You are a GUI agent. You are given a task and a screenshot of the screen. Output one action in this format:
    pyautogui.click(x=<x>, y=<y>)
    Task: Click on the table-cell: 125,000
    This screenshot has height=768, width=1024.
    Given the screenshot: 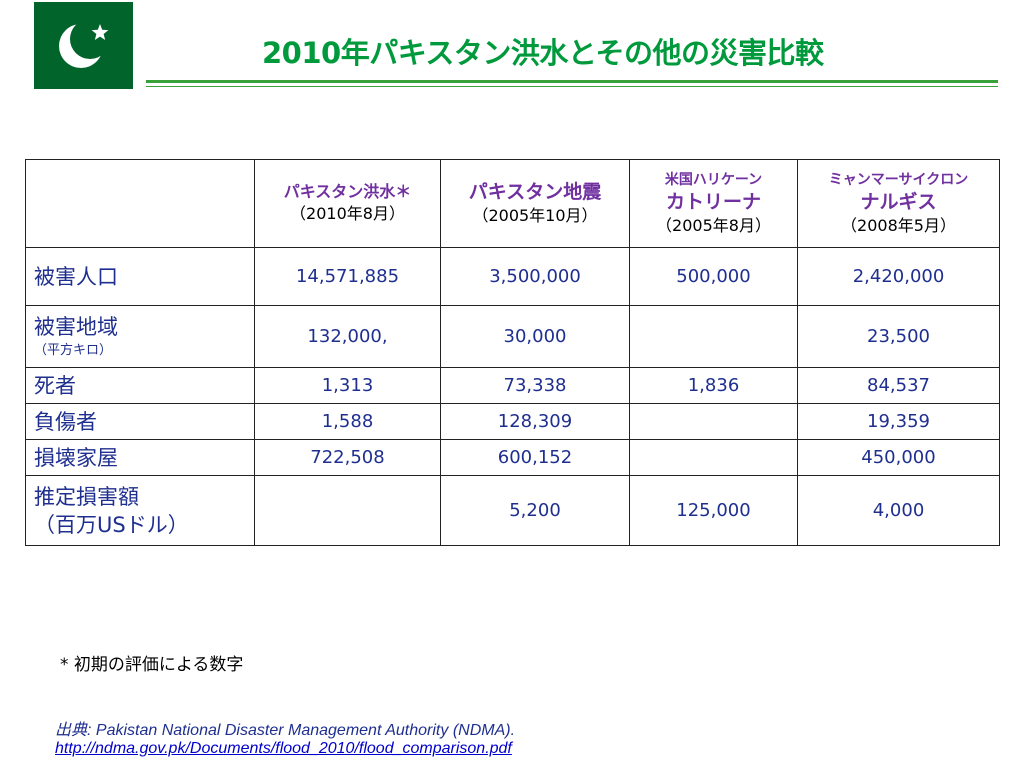 What is the action you would take?
    pyautogui.click(x=713, y=510)
    